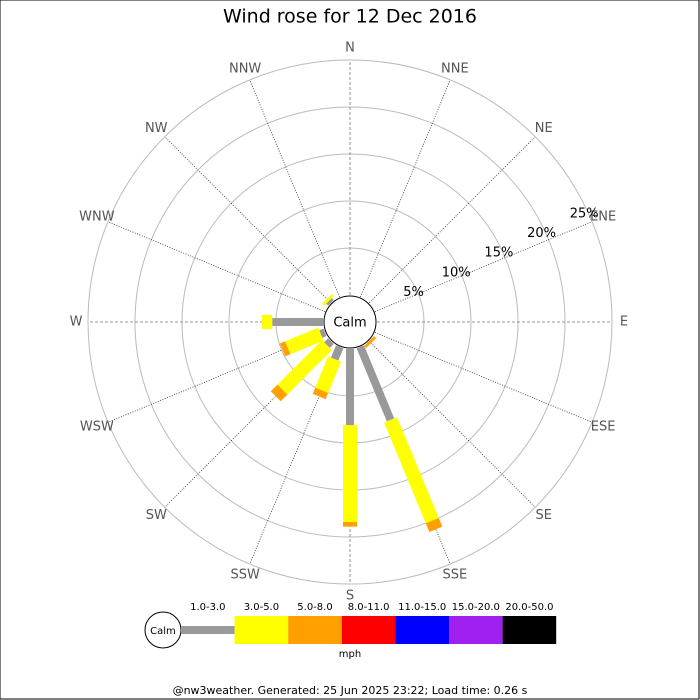 The height and width of the screenshot is (700, 700). I want to click on tick-label: 5%, so click(413, 292).